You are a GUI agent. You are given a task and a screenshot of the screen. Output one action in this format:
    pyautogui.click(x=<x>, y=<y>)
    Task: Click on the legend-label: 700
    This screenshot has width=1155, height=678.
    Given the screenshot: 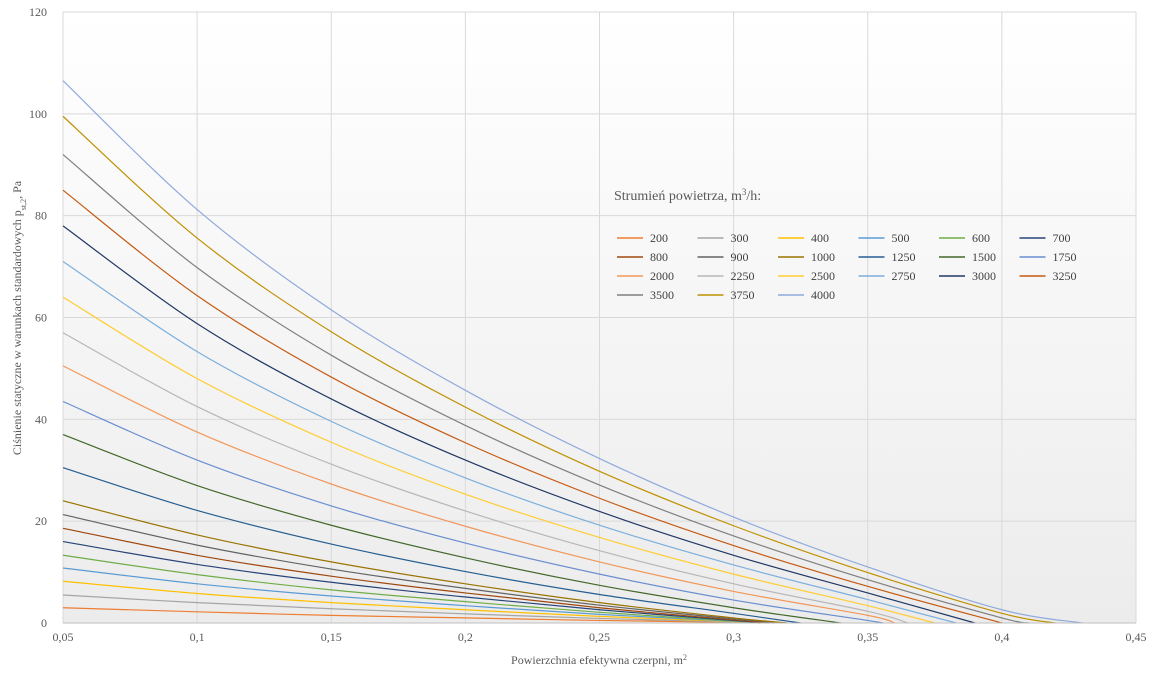 What is the action you would take?
    pyautogui.click(x=1062, y=238)
    